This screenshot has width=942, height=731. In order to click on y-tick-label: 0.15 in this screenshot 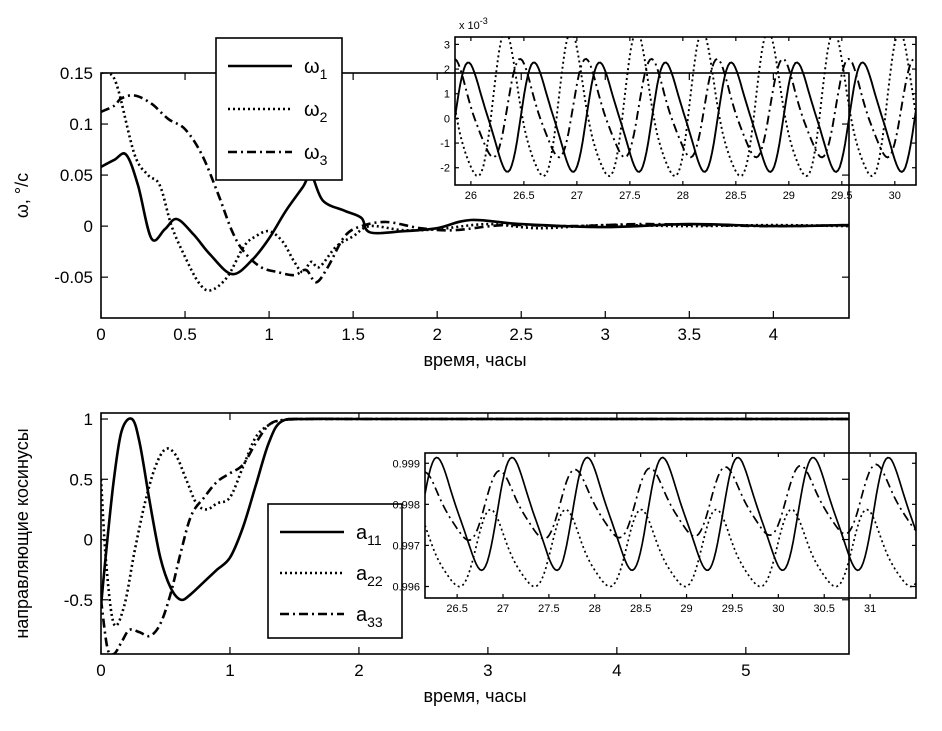, I will do `click(76, 73)`.